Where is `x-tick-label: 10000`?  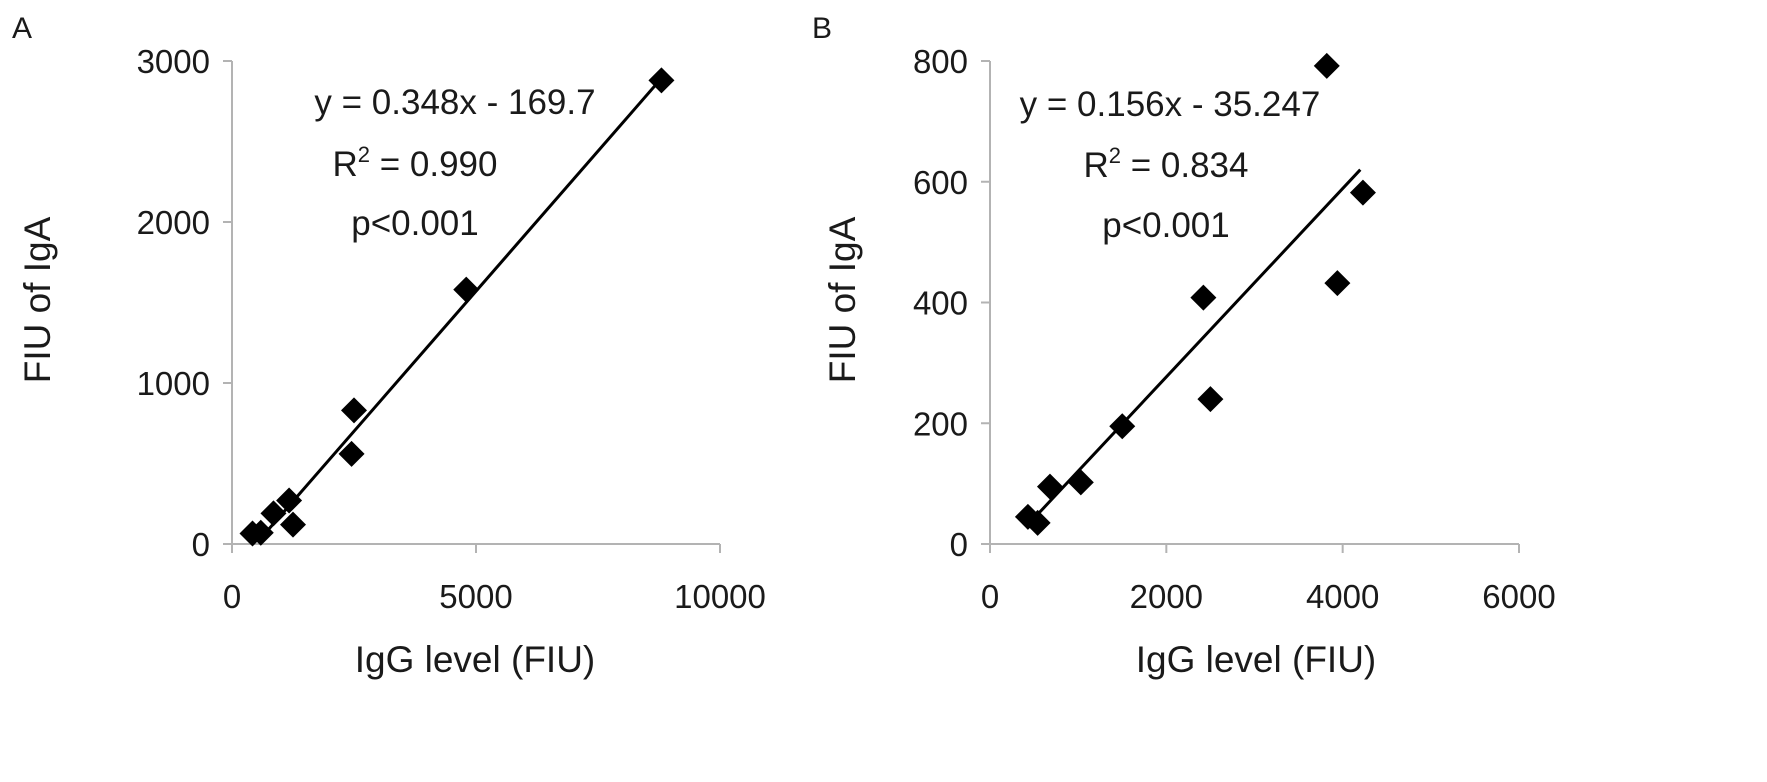 x-tick-label: 10000 is located at coordinates (720, 596).